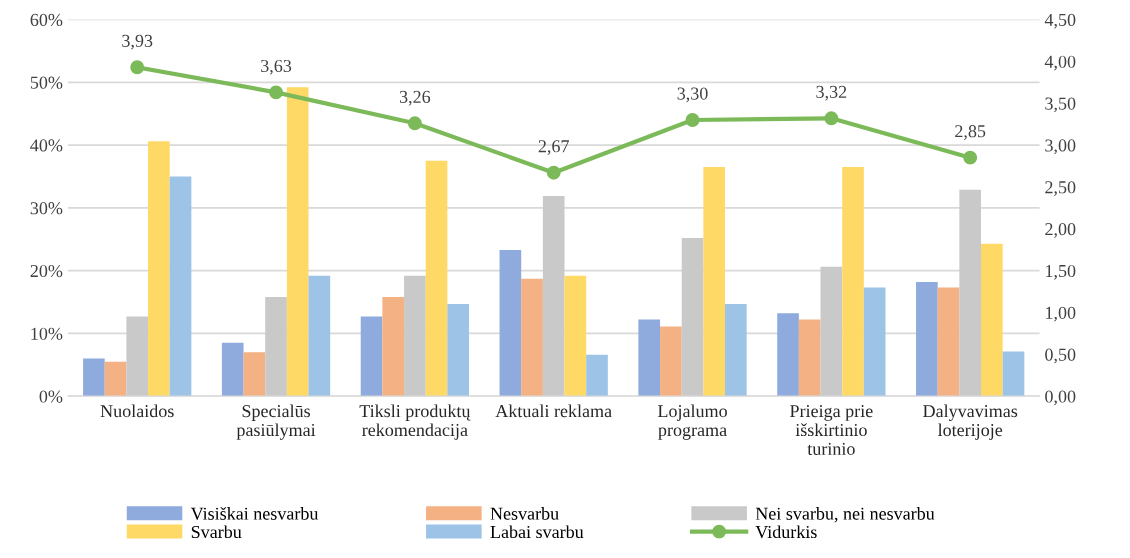  Describe the element at coordinates (845, 515) in the screenshot. I see `legend-label: Nei svarbu, nei nesvarbu` at that location.